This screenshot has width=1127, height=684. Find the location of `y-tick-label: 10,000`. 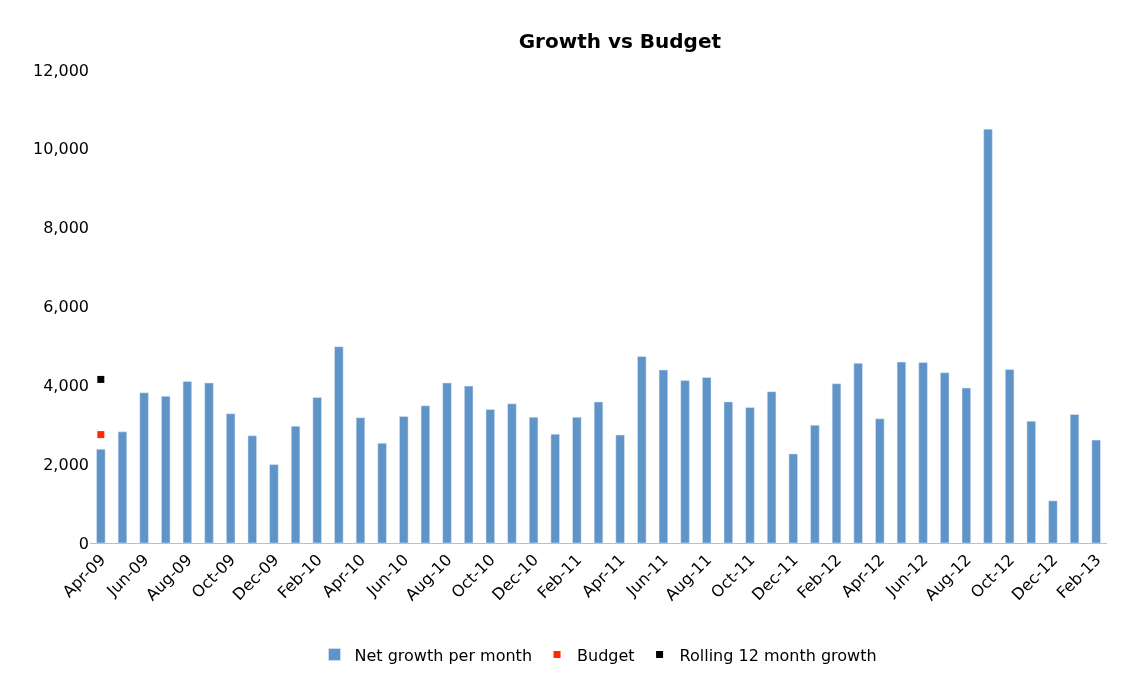

y-tick-label: 10,000 is located at coordinates (61, 149).